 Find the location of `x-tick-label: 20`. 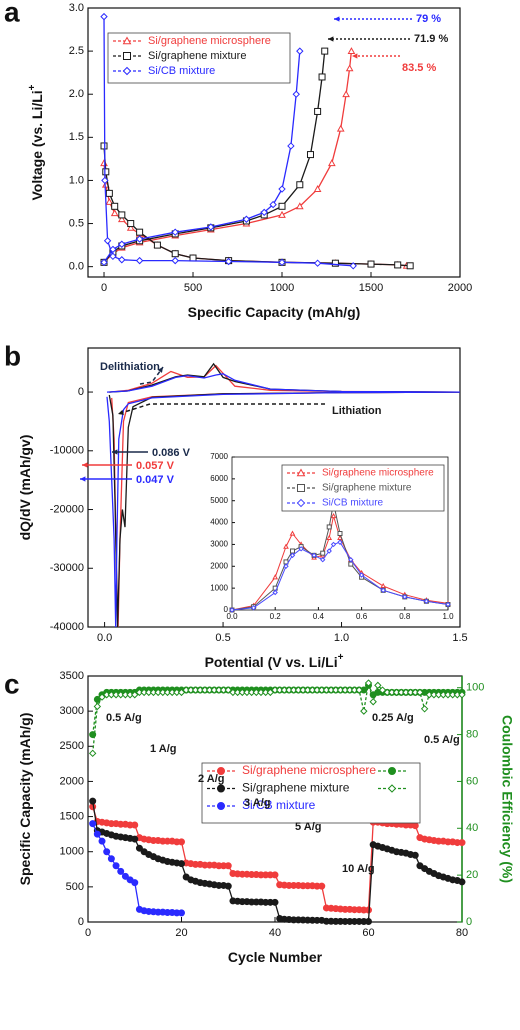

x-tick-label: 20 is located at coordinates (181, 933).